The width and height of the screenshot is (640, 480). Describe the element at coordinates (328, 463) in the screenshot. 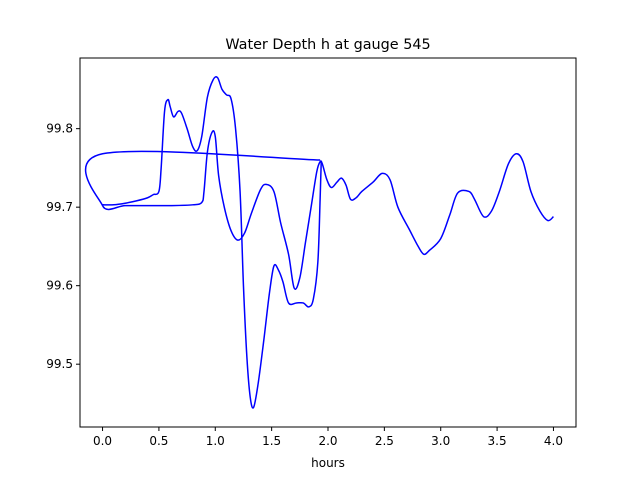

I see `x-axis-title: hours` at that location.